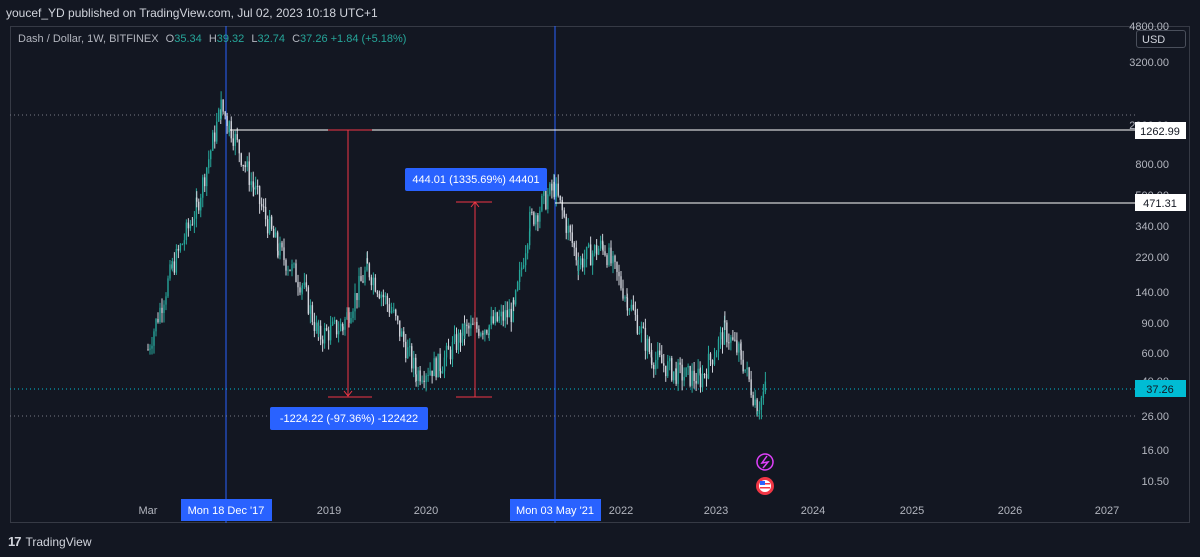 The height and width of the screenshot is (557, 1200). I want to click on time-tick: Mar, so click(148, 511).